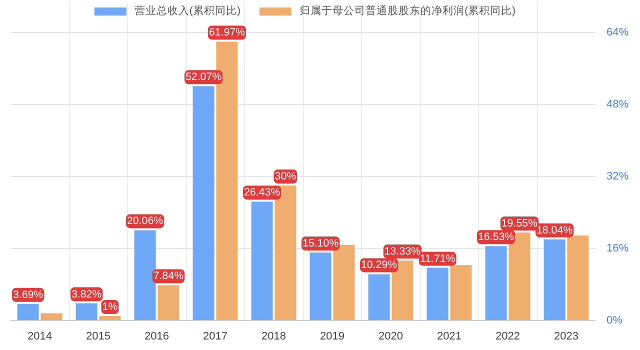 This screenshot has height=350, width=640. I want to click on data-label: 10.29%, so click(379, 265).